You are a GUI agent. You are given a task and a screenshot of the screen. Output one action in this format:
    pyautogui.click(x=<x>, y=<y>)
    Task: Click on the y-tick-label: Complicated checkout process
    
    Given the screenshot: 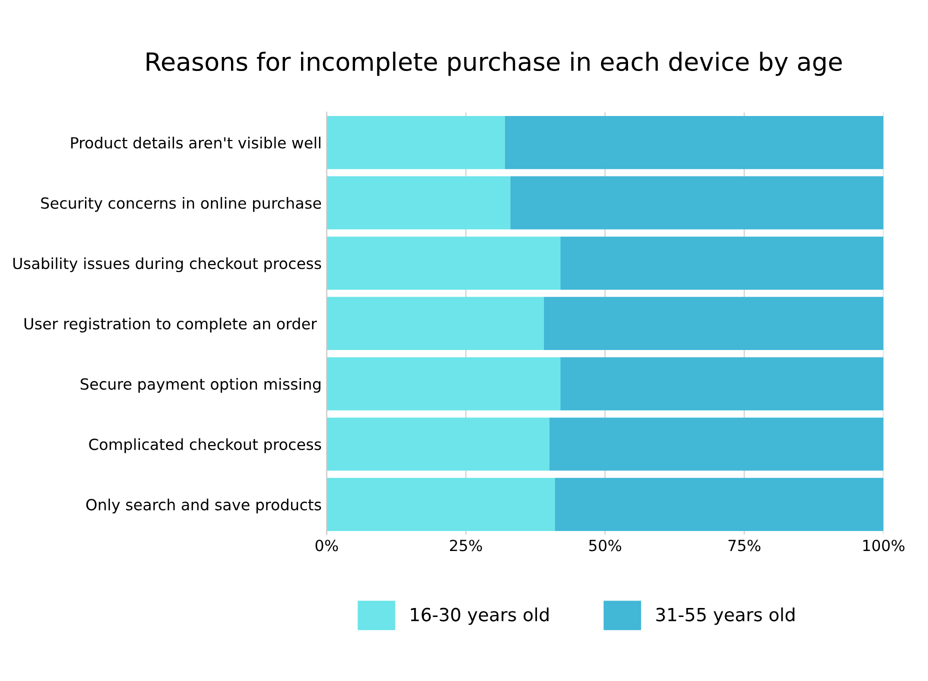 What is the action you would take?
    pyautogui.click(x=205, y=446)
    